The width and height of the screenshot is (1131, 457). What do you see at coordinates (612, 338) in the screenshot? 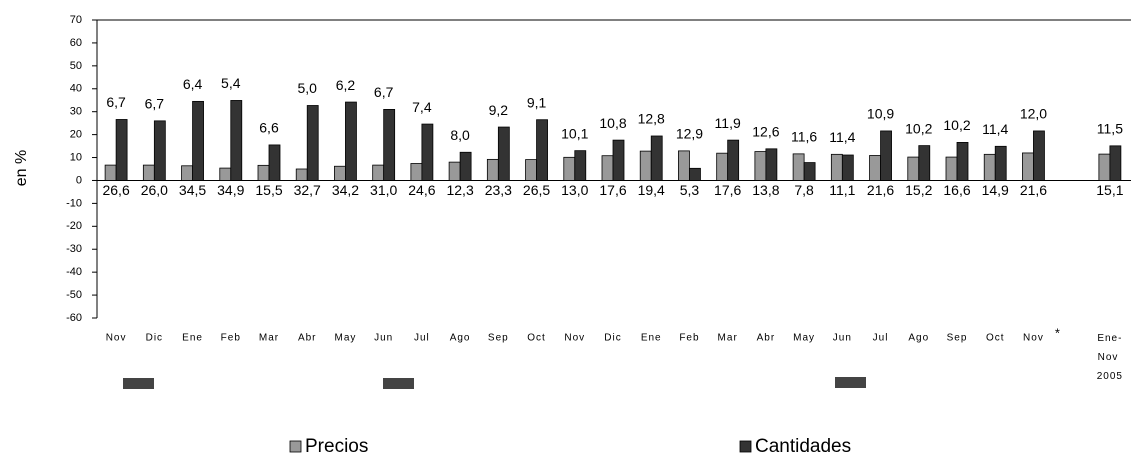
I see `x-tick-label: Dic` at bounding box center [612, 338].